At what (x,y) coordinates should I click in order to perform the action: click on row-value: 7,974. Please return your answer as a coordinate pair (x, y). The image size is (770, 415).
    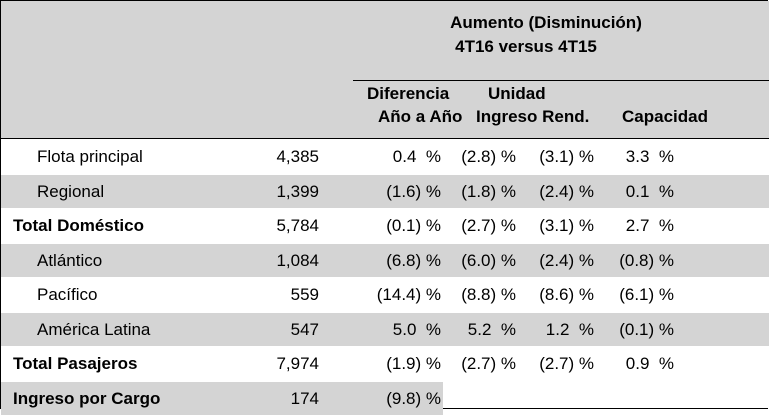
    Looking at the image, I should click on (280, 364).